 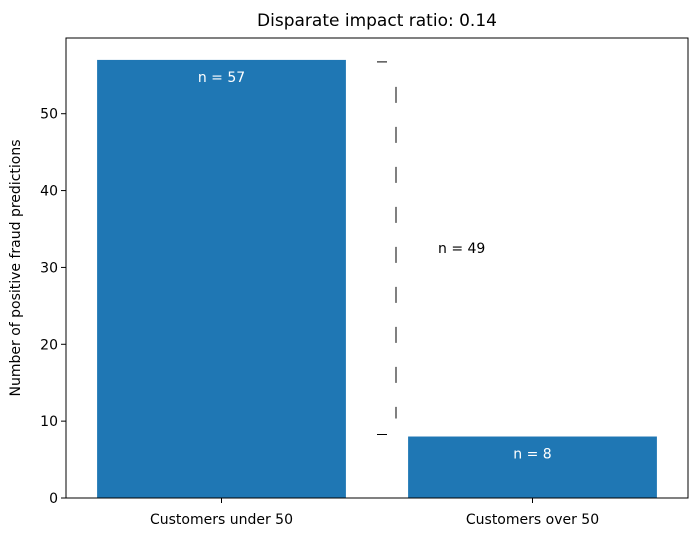 I want to click on annotation-label: n = 49, so click(x=461, y=249).